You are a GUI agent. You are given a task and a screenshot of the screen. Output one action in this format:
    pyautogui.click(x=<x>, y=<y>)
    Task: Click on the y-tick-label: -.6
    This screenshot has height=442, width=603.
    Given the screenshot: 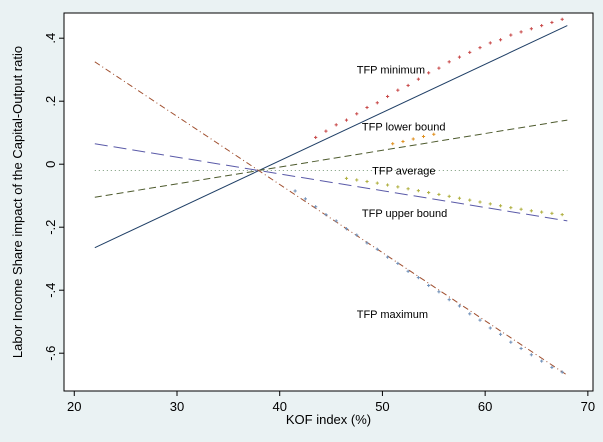 What is the action you would take?
    pyautogui.click(x=50, y=353)
    